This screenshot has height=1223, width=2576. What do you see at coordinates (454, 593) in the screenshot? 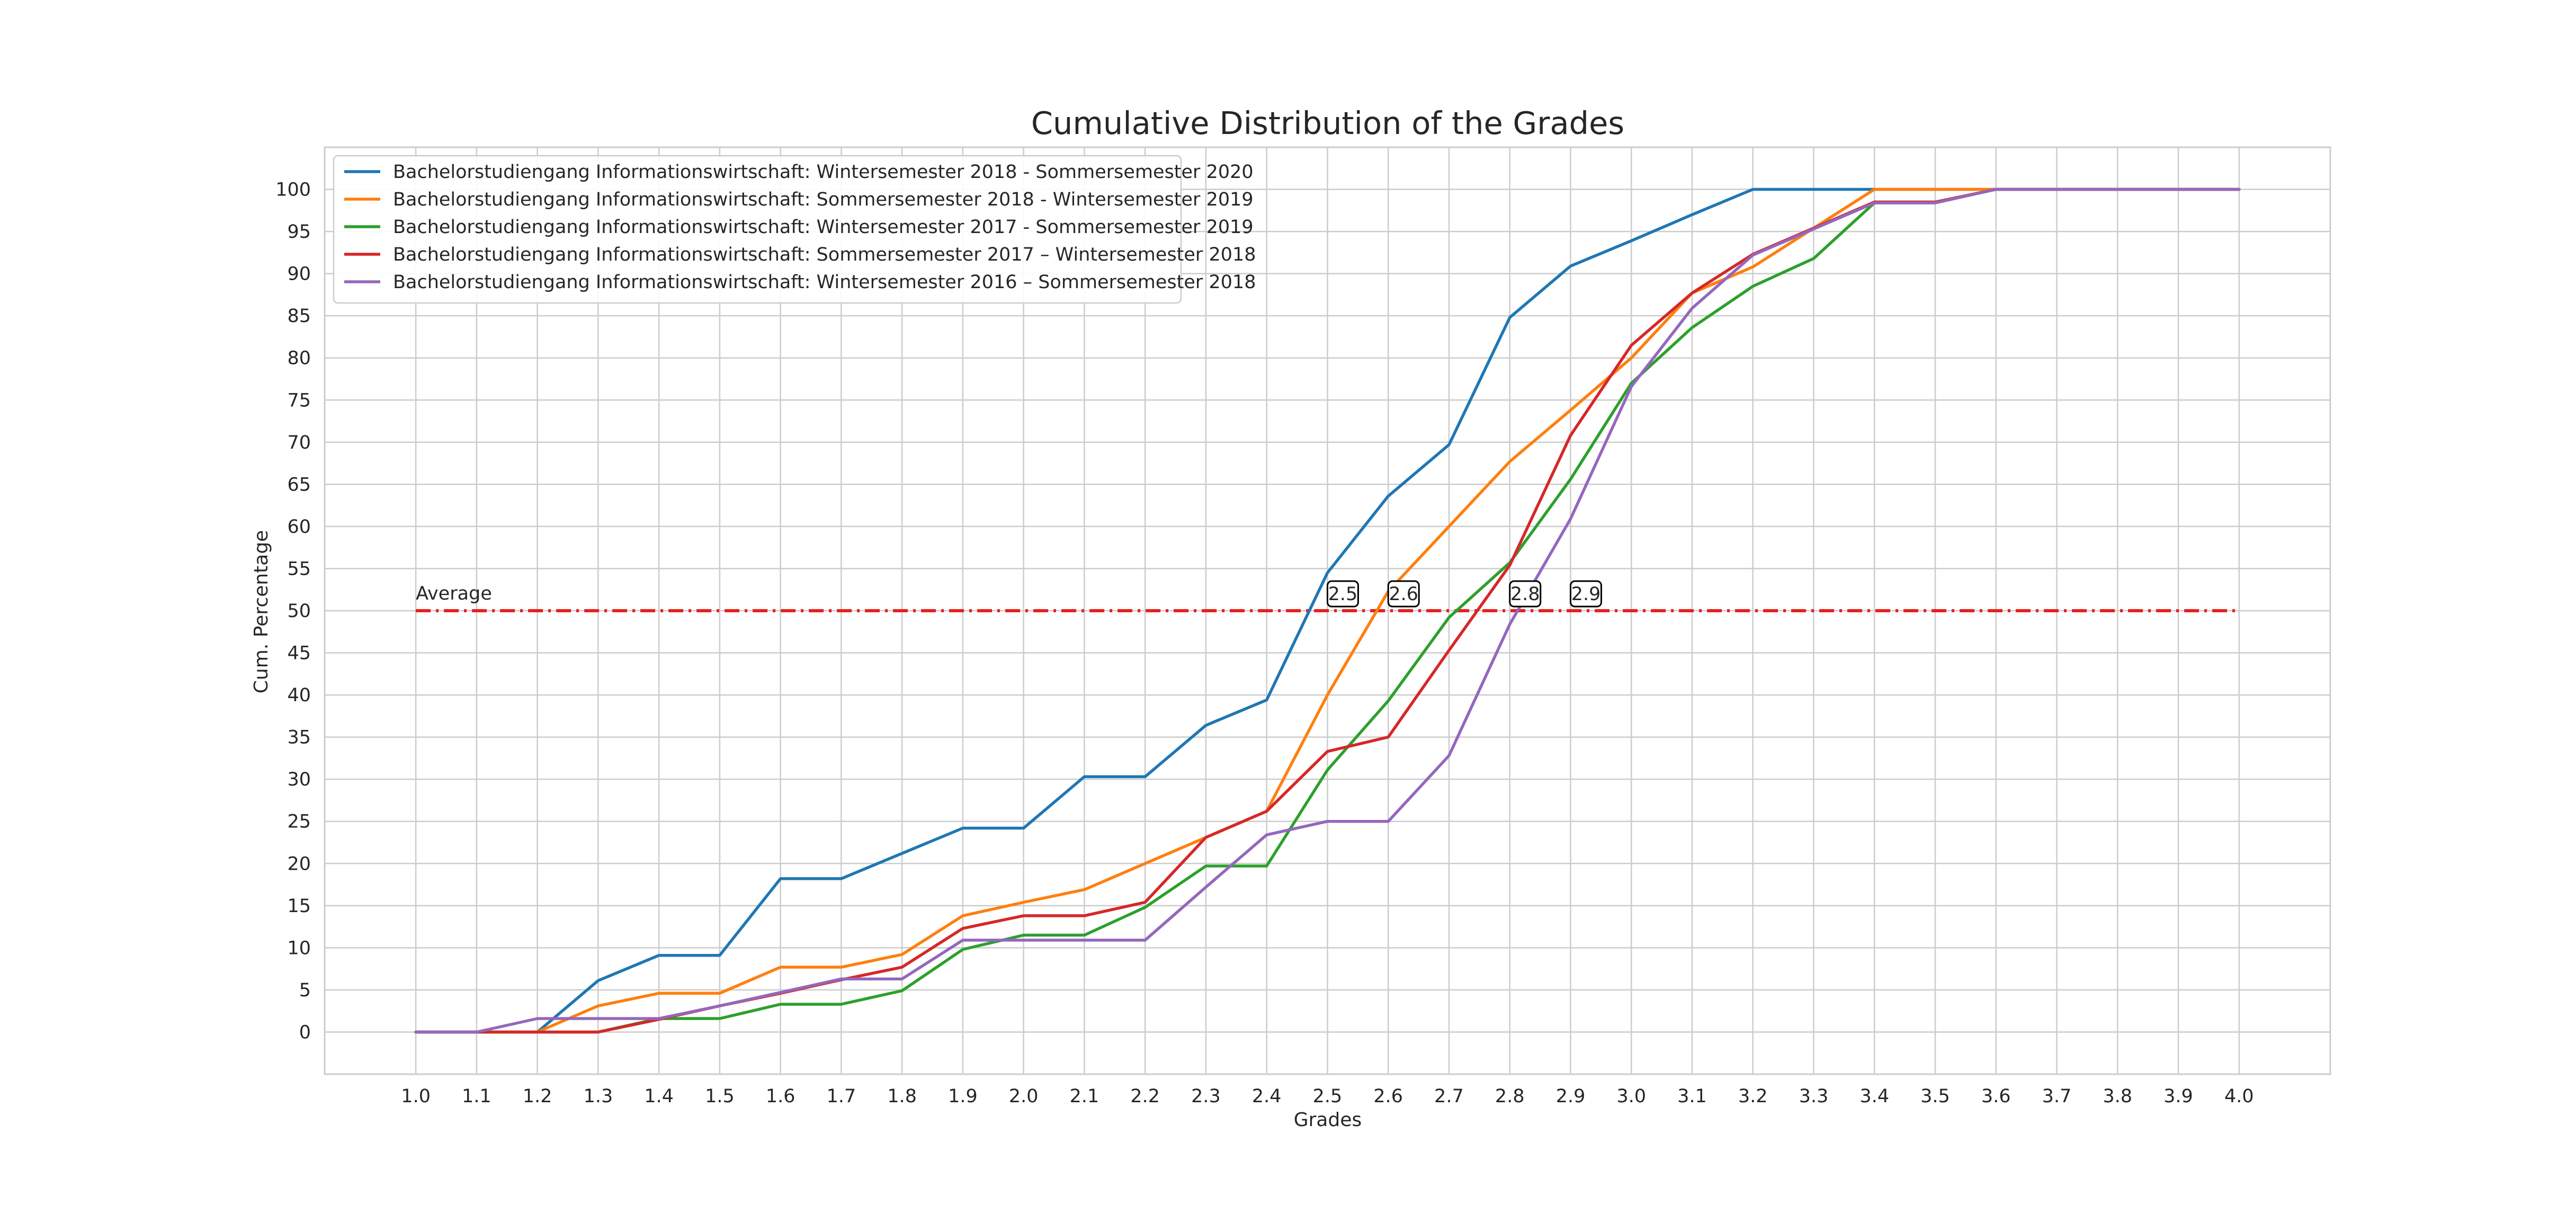
I see `average-label: Average` at bounding box center [454, 593].